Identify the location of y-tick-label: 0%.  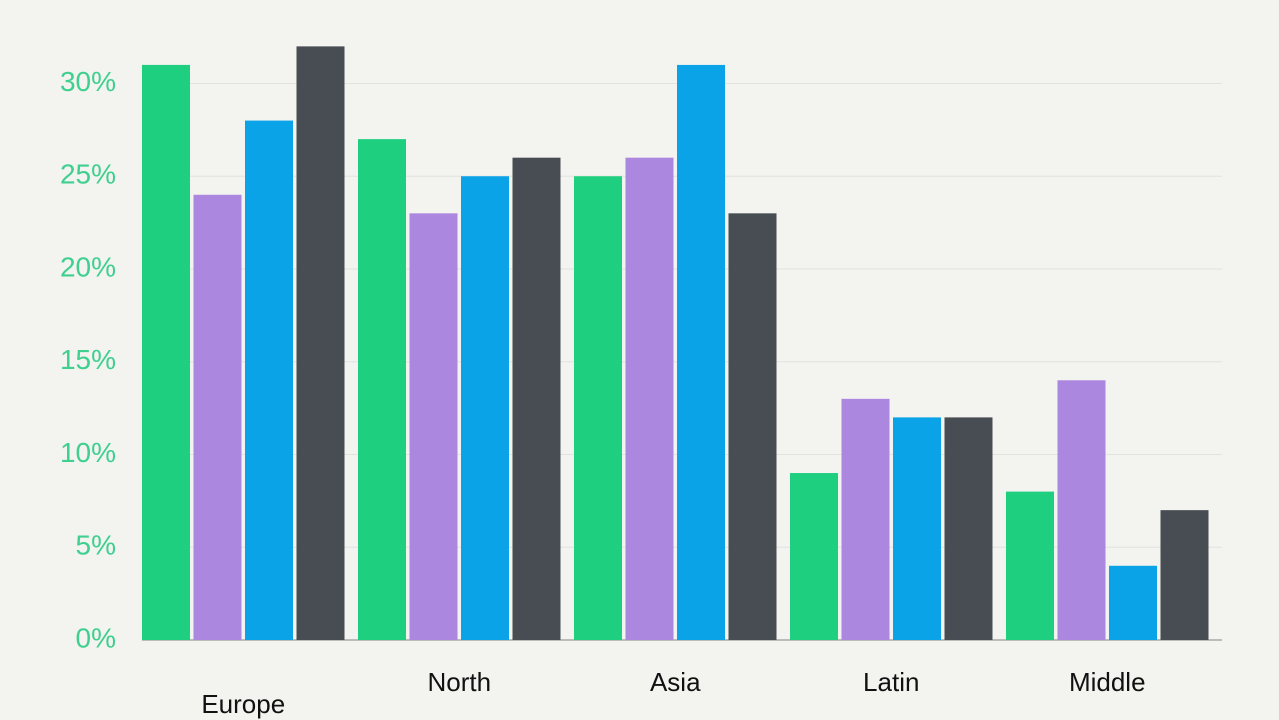
(96, 637).